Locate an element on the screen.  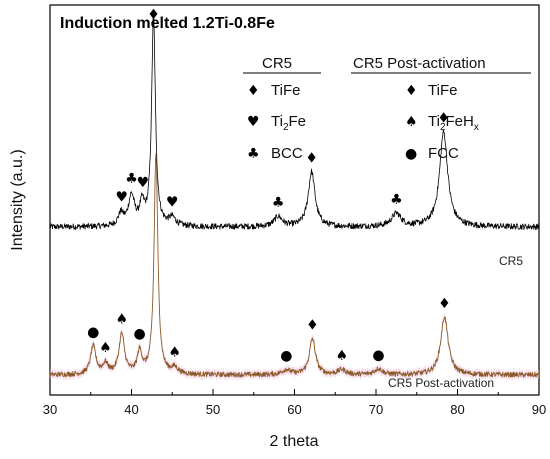
legend-glyph-fcc: ● is located at coordinates (411, 154).